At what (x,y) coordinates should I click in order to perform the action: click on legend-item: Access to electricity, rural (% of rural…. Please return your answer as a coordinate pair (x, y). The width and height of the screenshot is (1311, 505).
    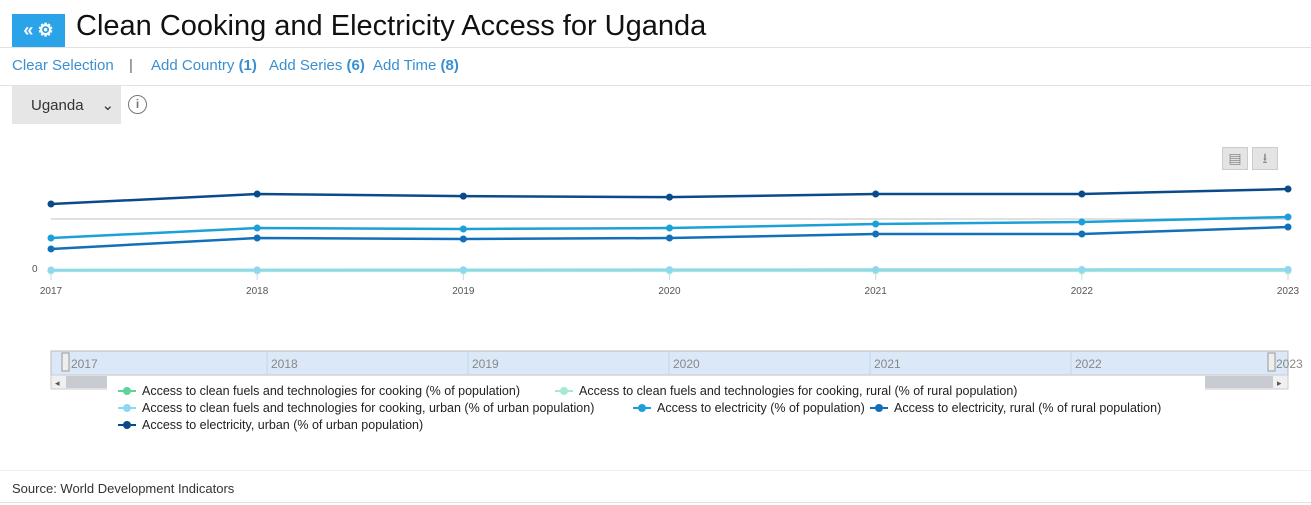
    Looking at the image, I should click on (1015, 408).